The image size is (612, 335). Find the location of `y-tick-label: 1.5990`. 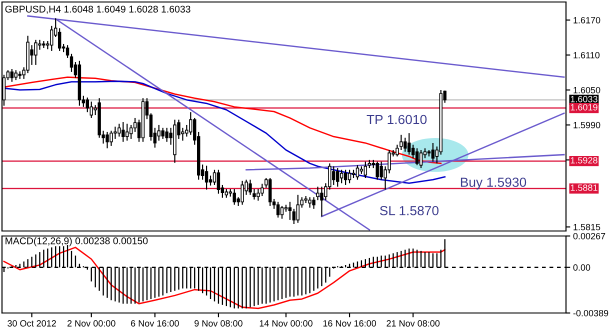

y-tick-label: 1.5990 is located at coordinates (587, 125).